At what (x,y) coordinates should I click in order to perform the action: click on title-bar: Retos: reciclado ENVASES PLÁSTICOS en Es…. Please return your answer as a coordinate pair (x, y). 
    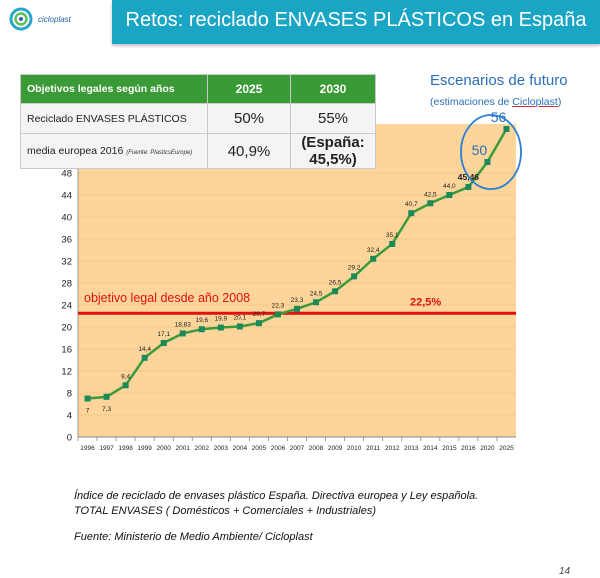
    Looking at the image, I should click on (356, 22).